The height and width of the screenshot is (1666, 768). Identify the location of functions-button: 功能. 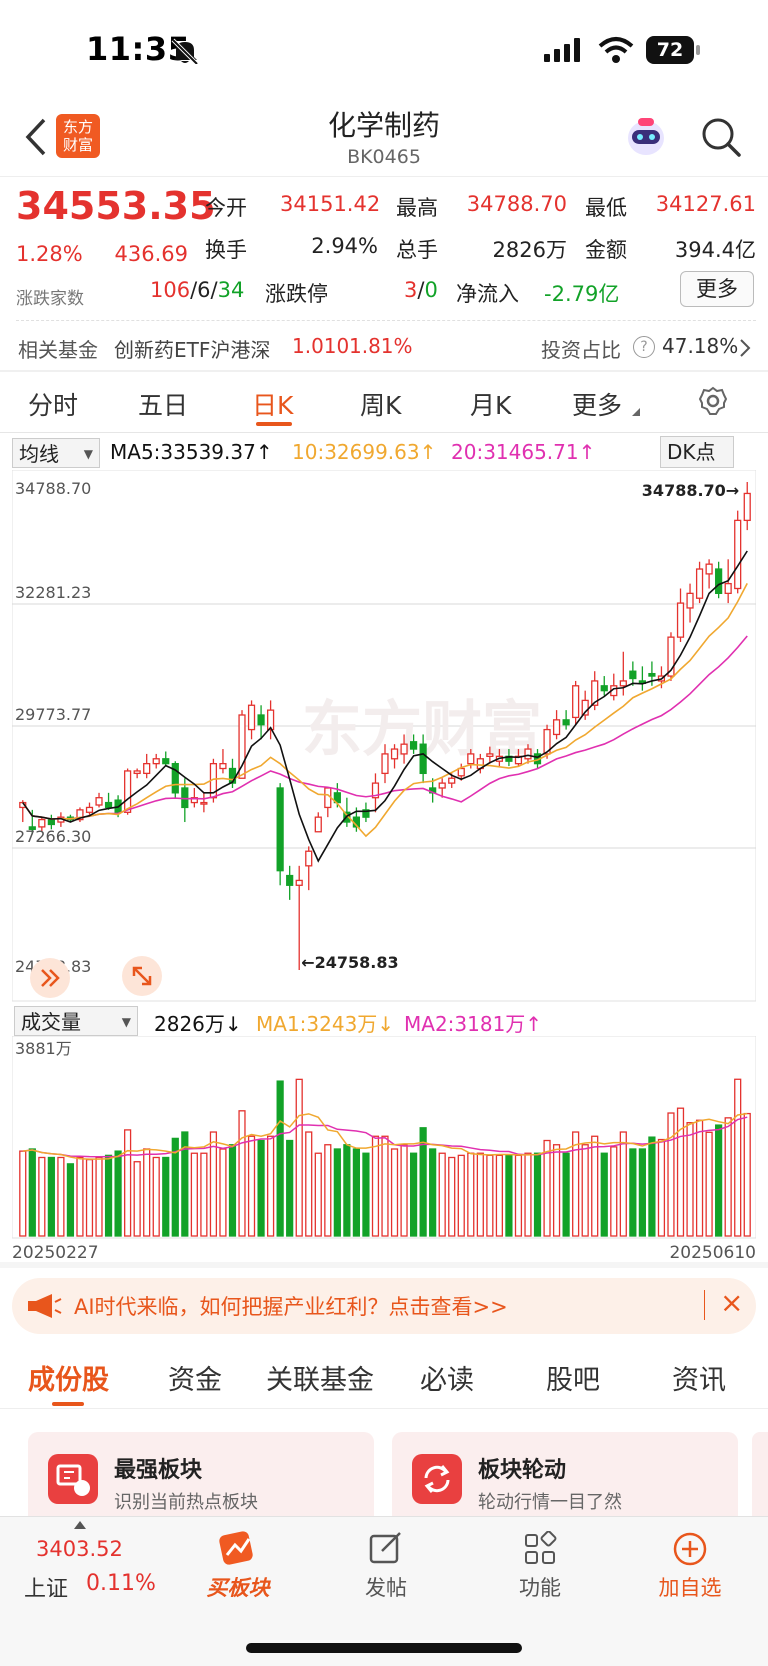
(540, 1566).